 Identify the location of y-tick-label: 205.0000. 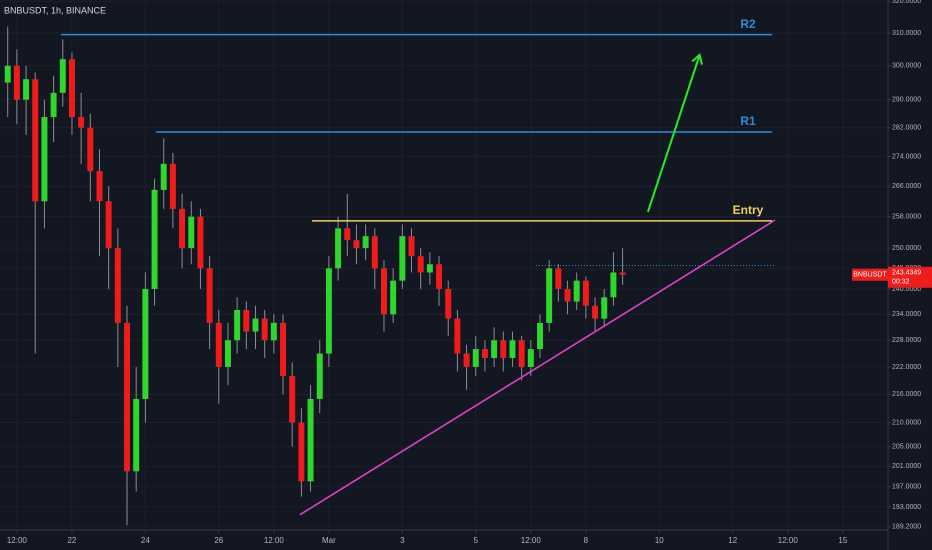
(906, 446).